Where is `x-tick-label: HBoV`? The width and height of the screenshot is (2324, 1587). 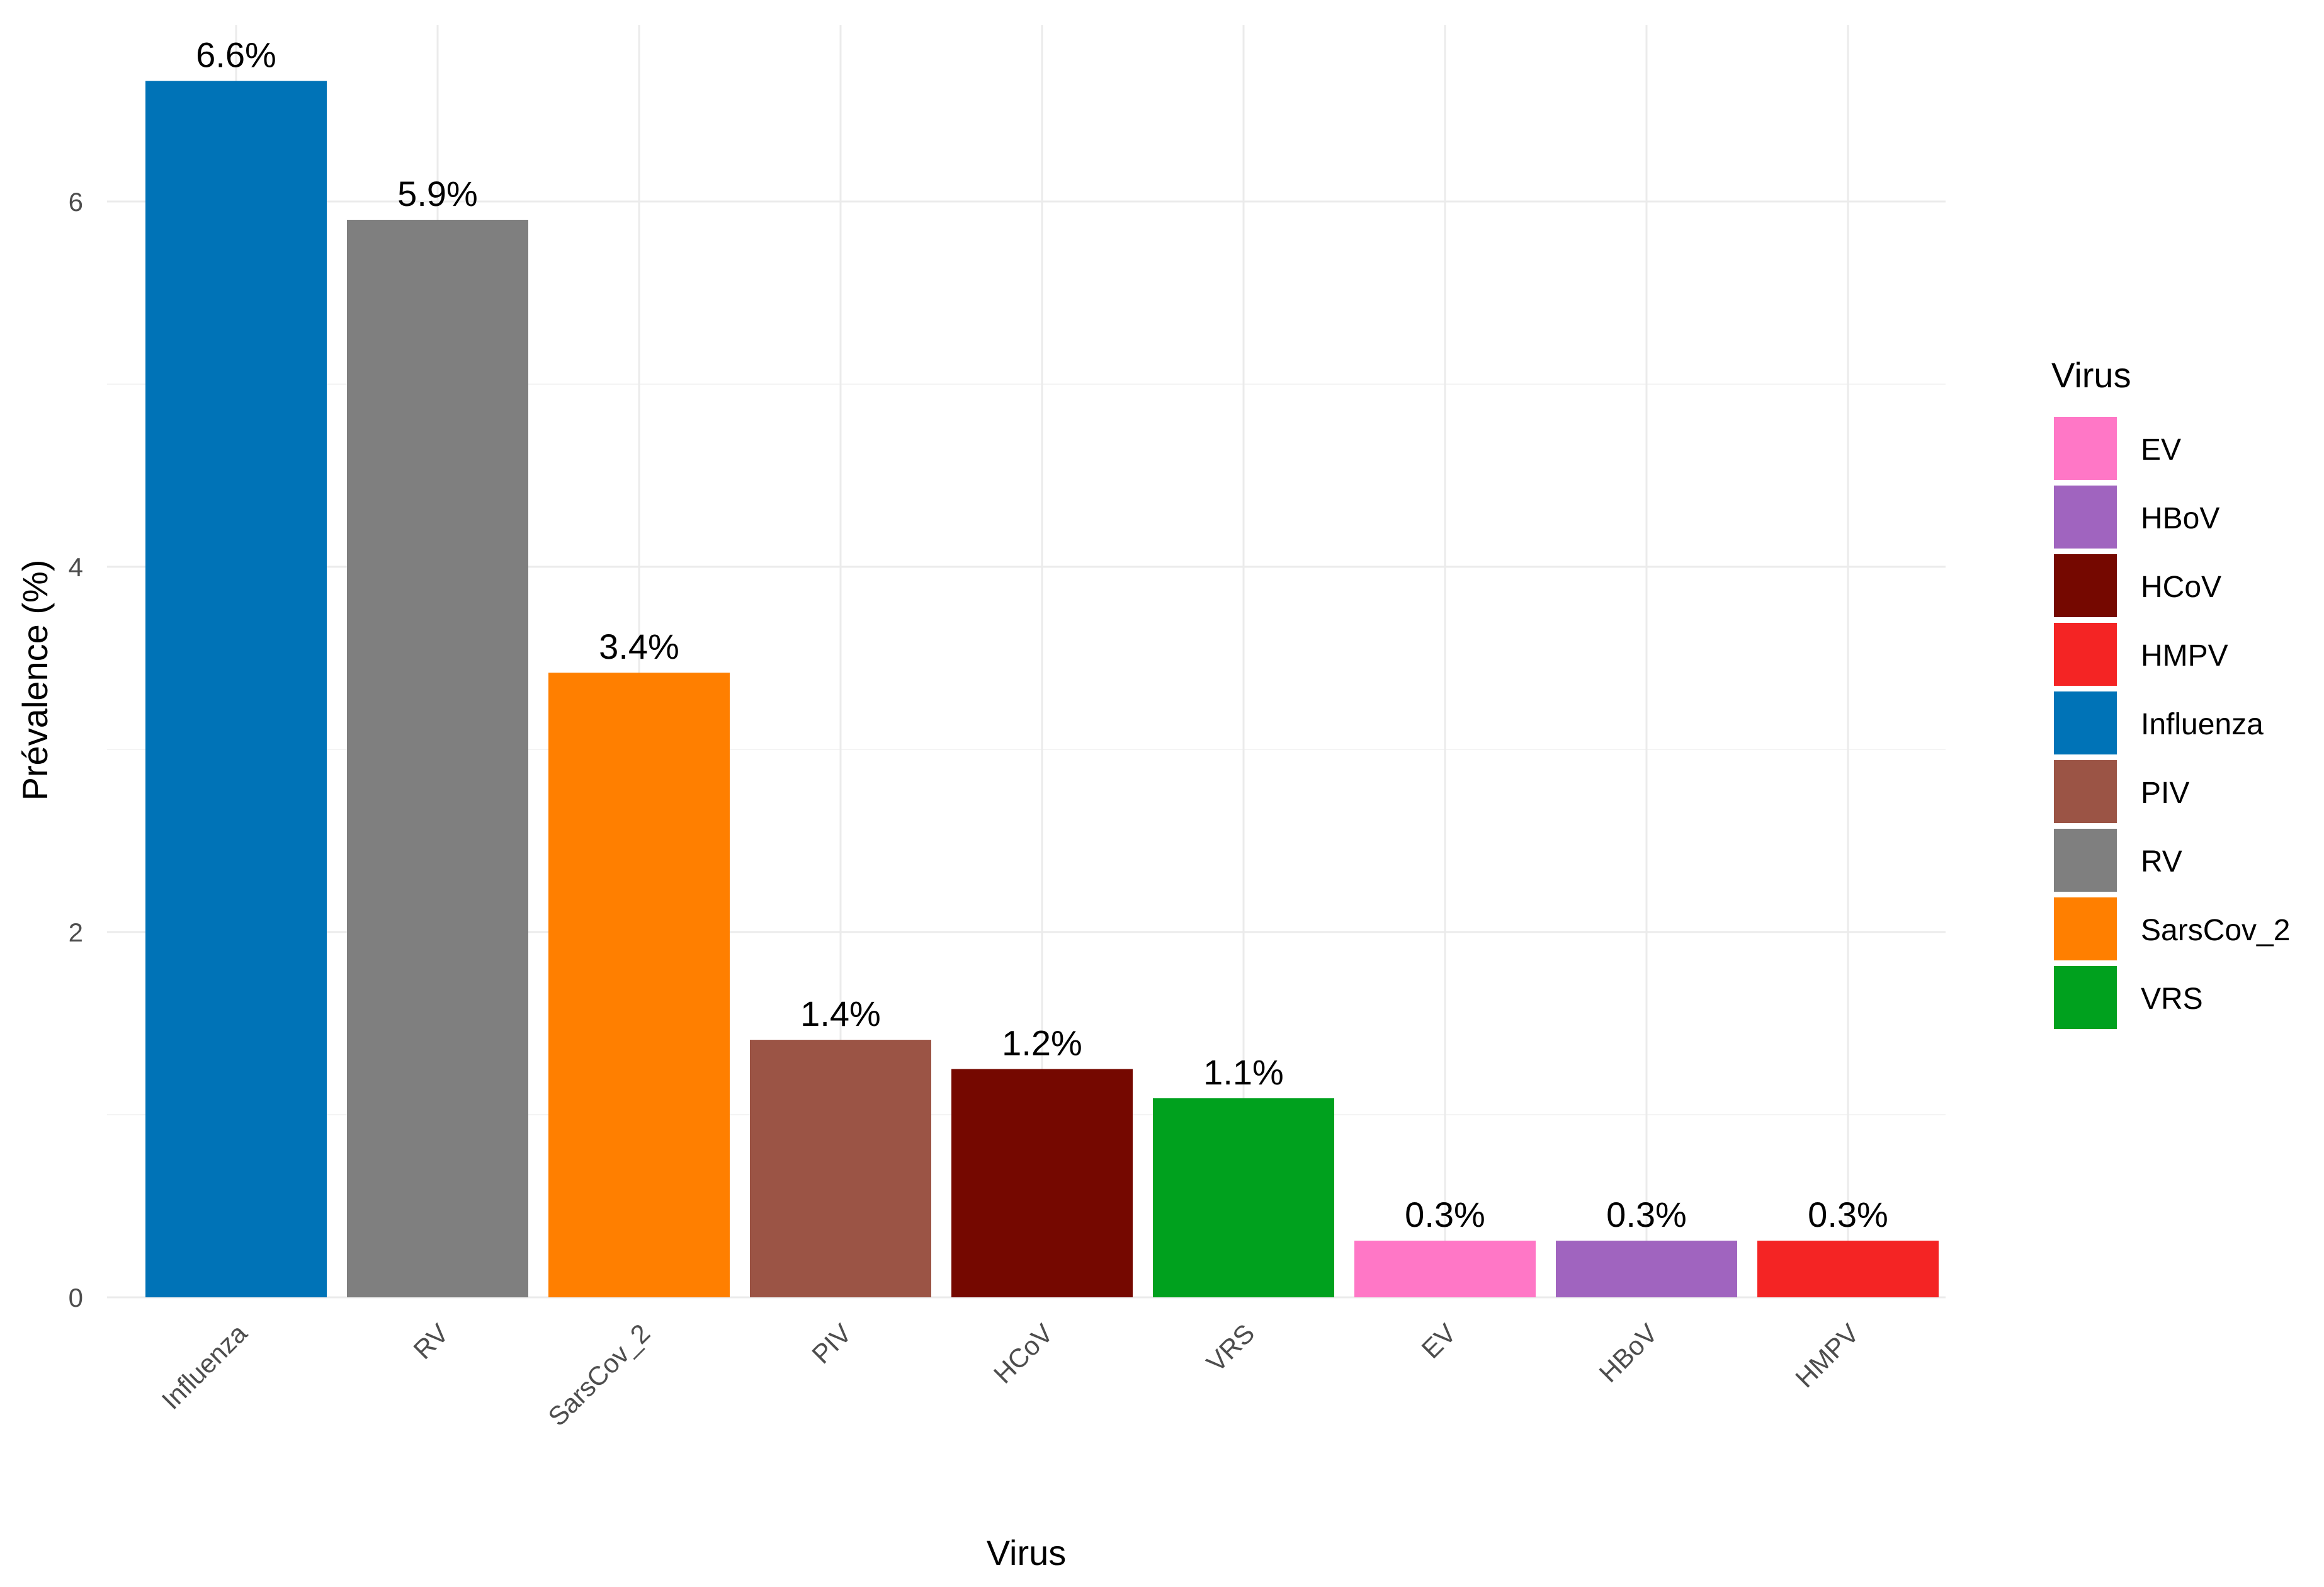 x-tick-label: HBoV is located at coordinates (1629, 1353).